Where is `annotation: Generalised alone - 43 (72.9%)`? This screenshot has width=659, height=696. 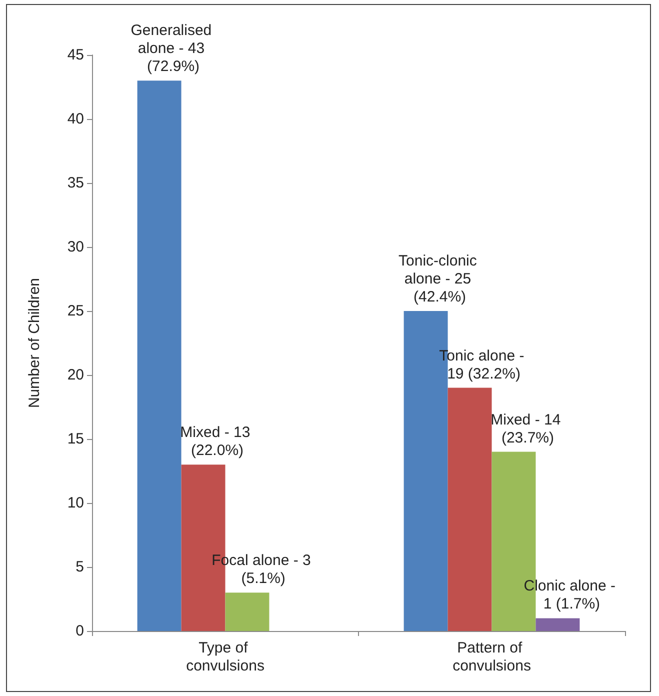
annotation: Generalised alone - 43 (72.9%) is located at coordinates (173, 49).